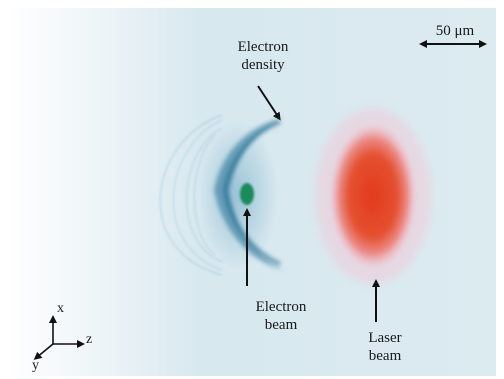 The height and width of the screenshot is (379, 504). I want to click on z-axis-label: z, so click(89, 339).